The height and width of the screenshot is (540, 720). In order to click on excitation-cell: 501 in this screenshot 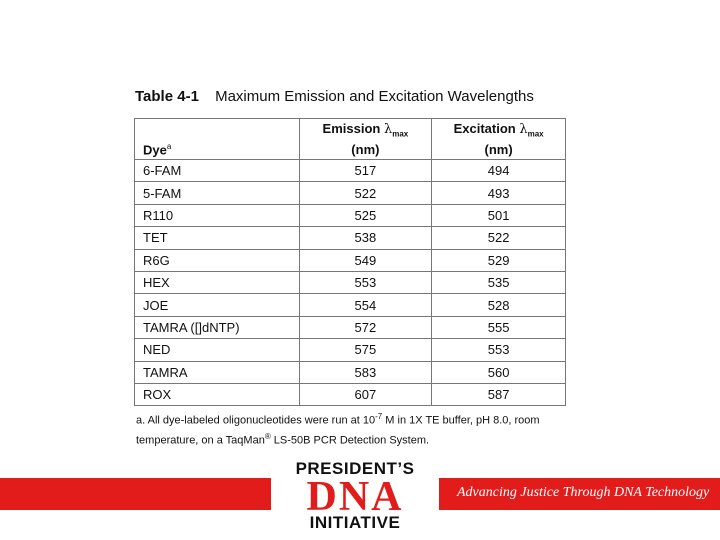, I will do `click(498, 215)`.